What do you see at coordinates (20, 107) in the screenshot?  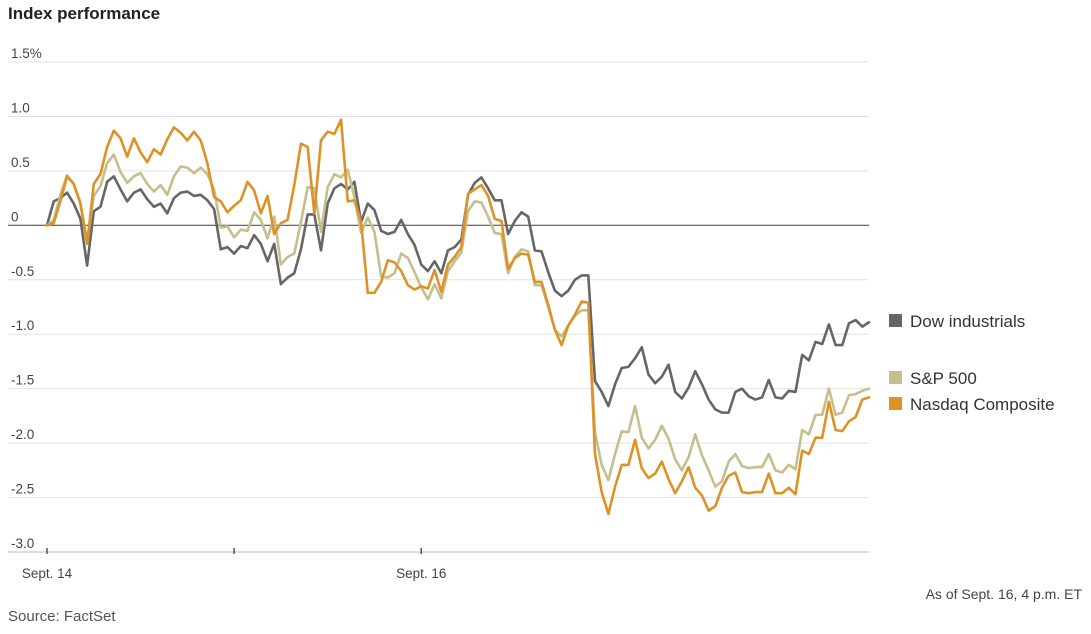 I see `y-tick-label: 1.0` at bounding box center [20, 107].